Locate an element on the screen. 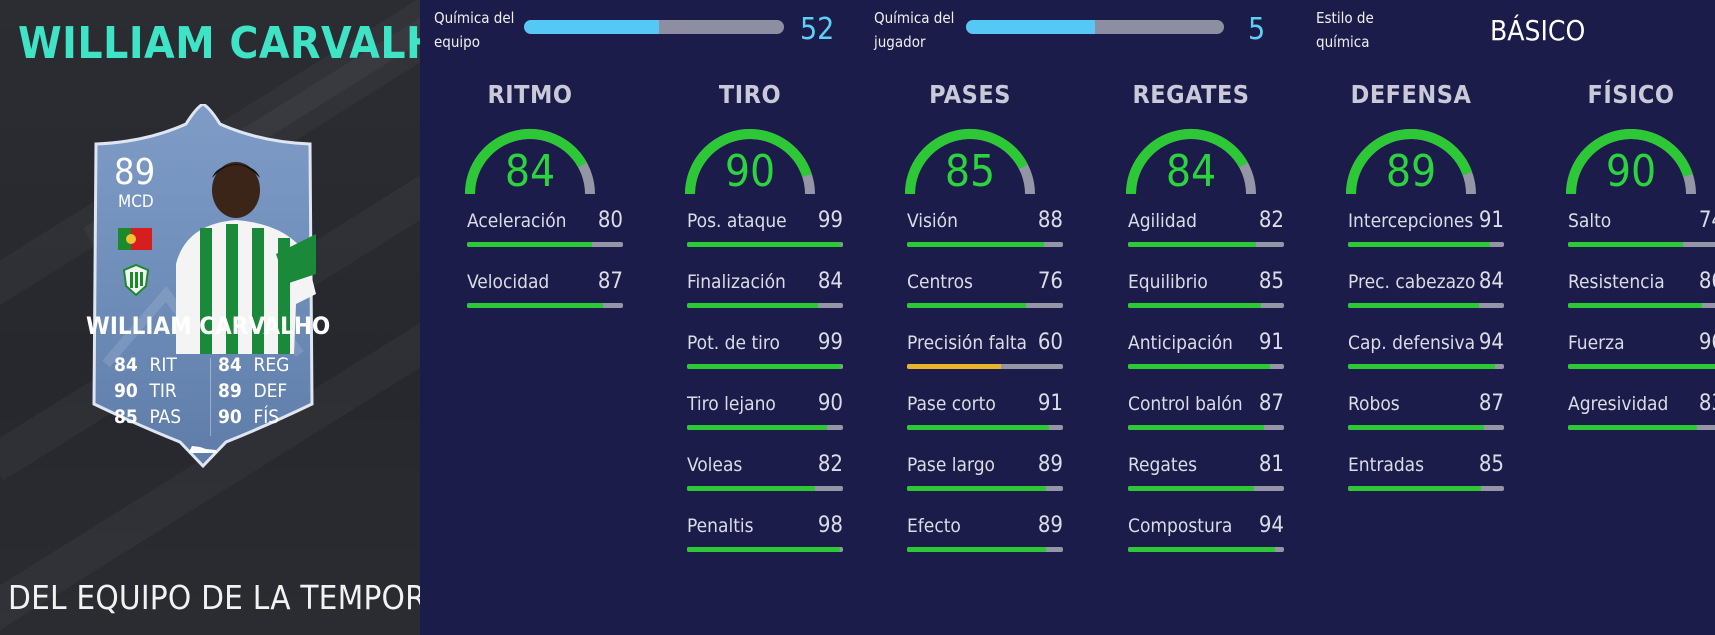 The image size is (1715, 635). attribute-row: Resistencia 86 is located at coordinates (1641, 295).